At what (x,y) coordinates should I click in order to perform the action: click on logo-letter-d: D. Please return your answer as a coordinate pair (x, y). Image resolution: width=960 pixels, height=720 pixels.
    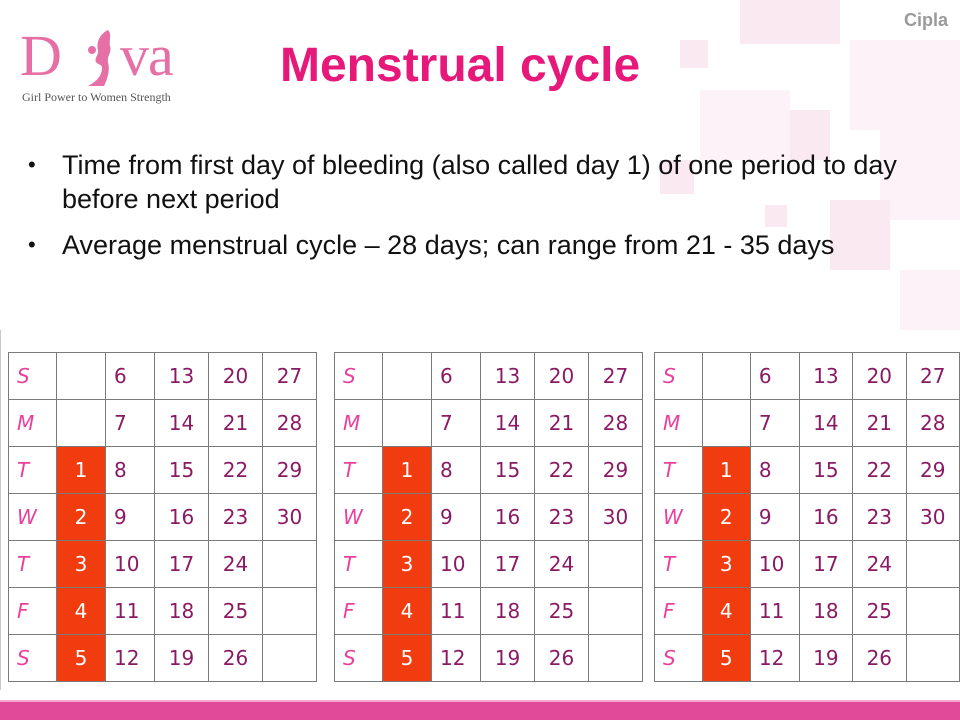
    Looking at the image, I should click on (41, 55).